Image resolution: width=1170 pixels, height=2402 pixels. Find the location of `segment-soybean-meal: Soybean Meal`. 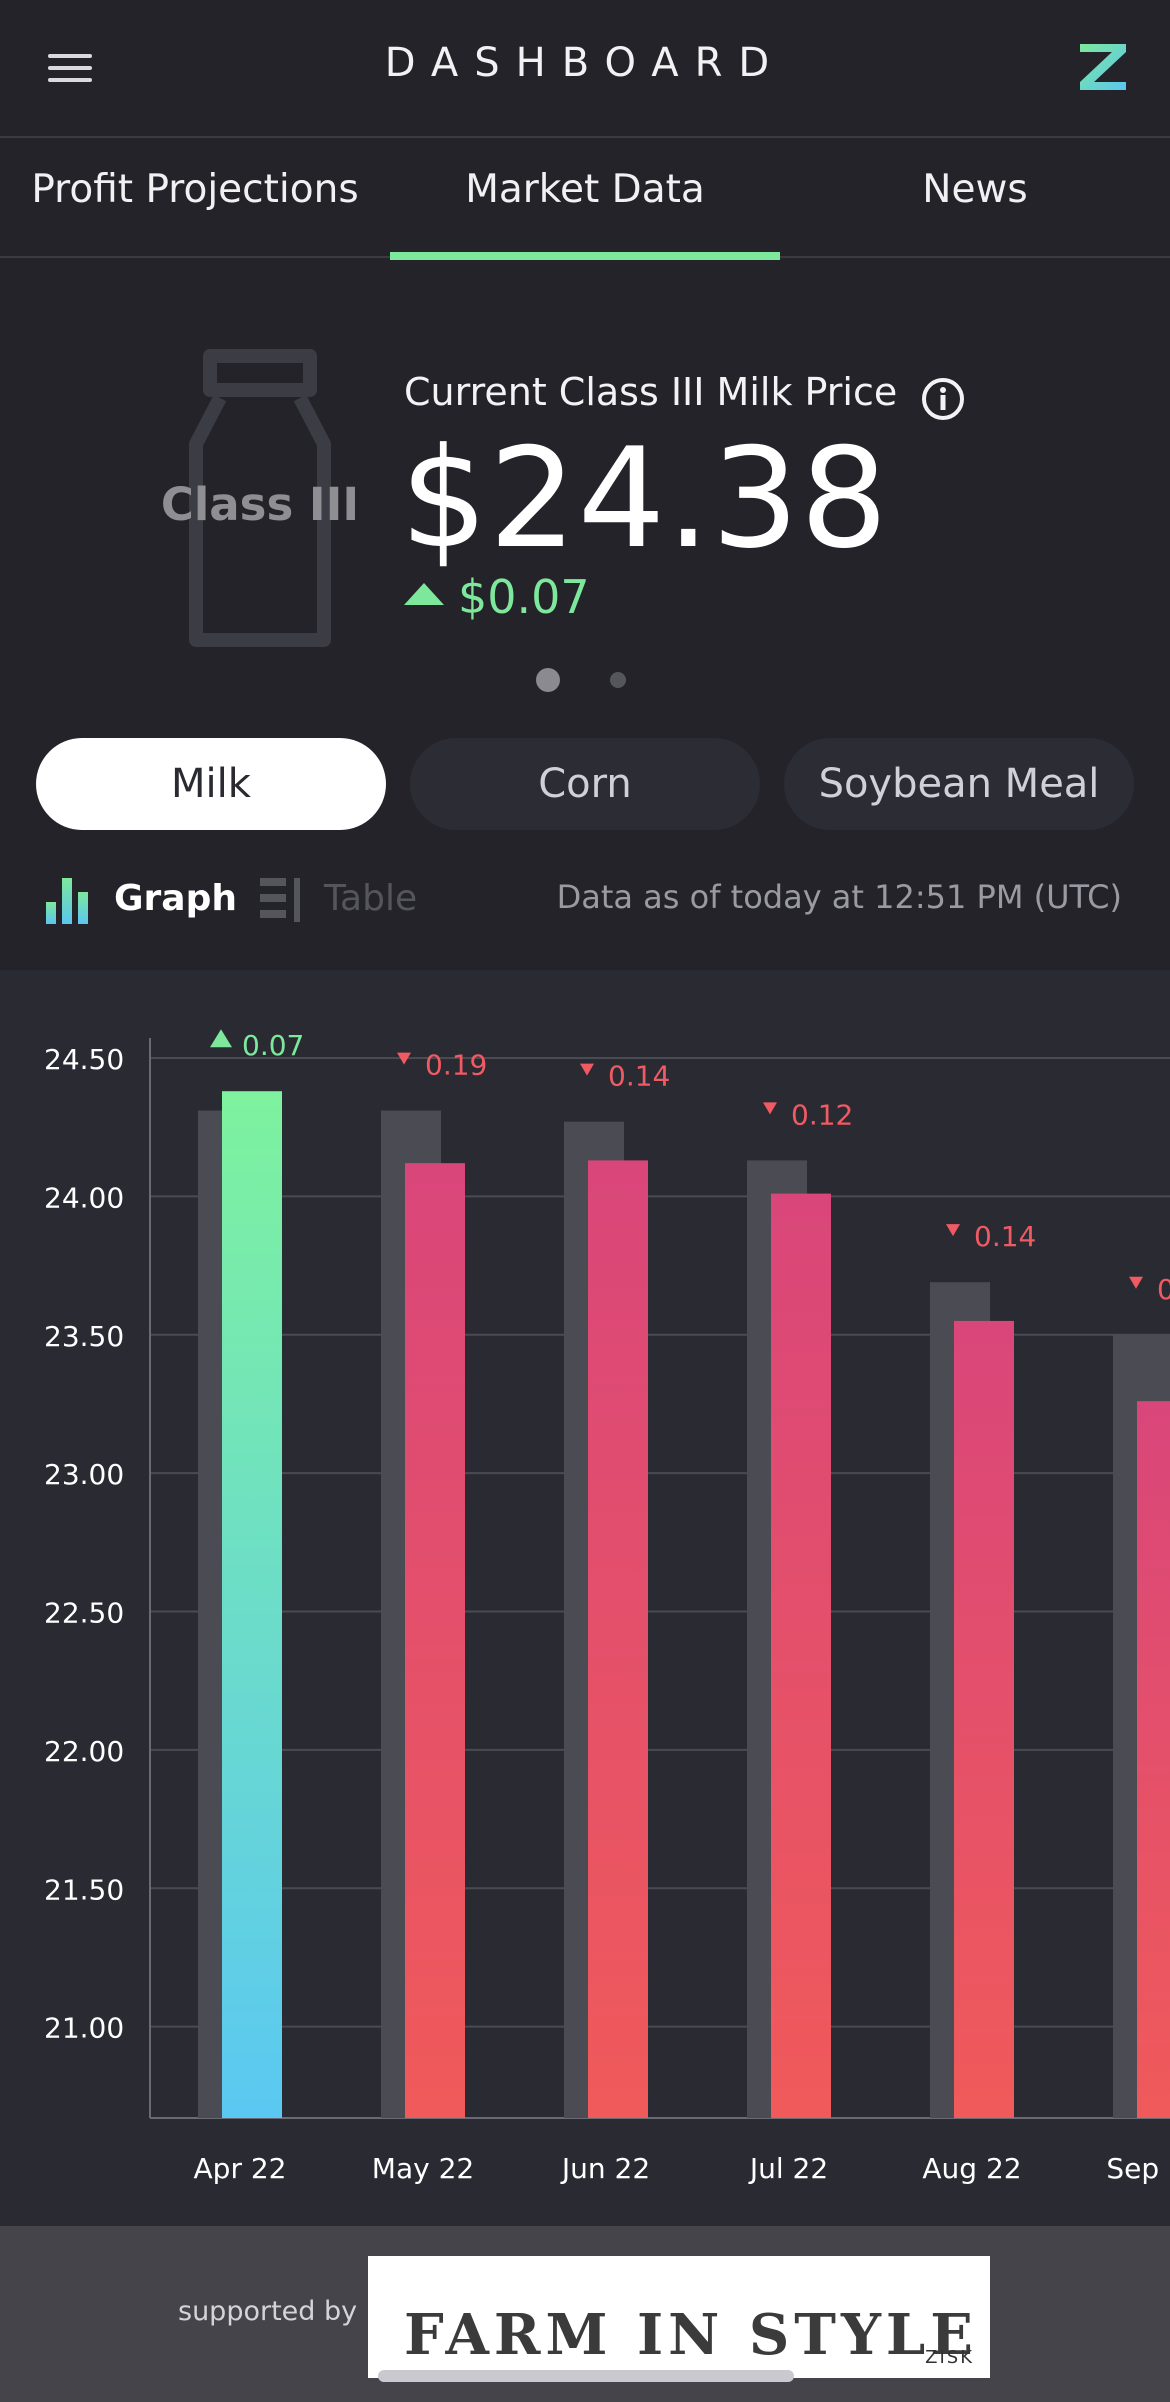

segment-soybean-meal: Soybean Meal is located at coordinates (959, 784).